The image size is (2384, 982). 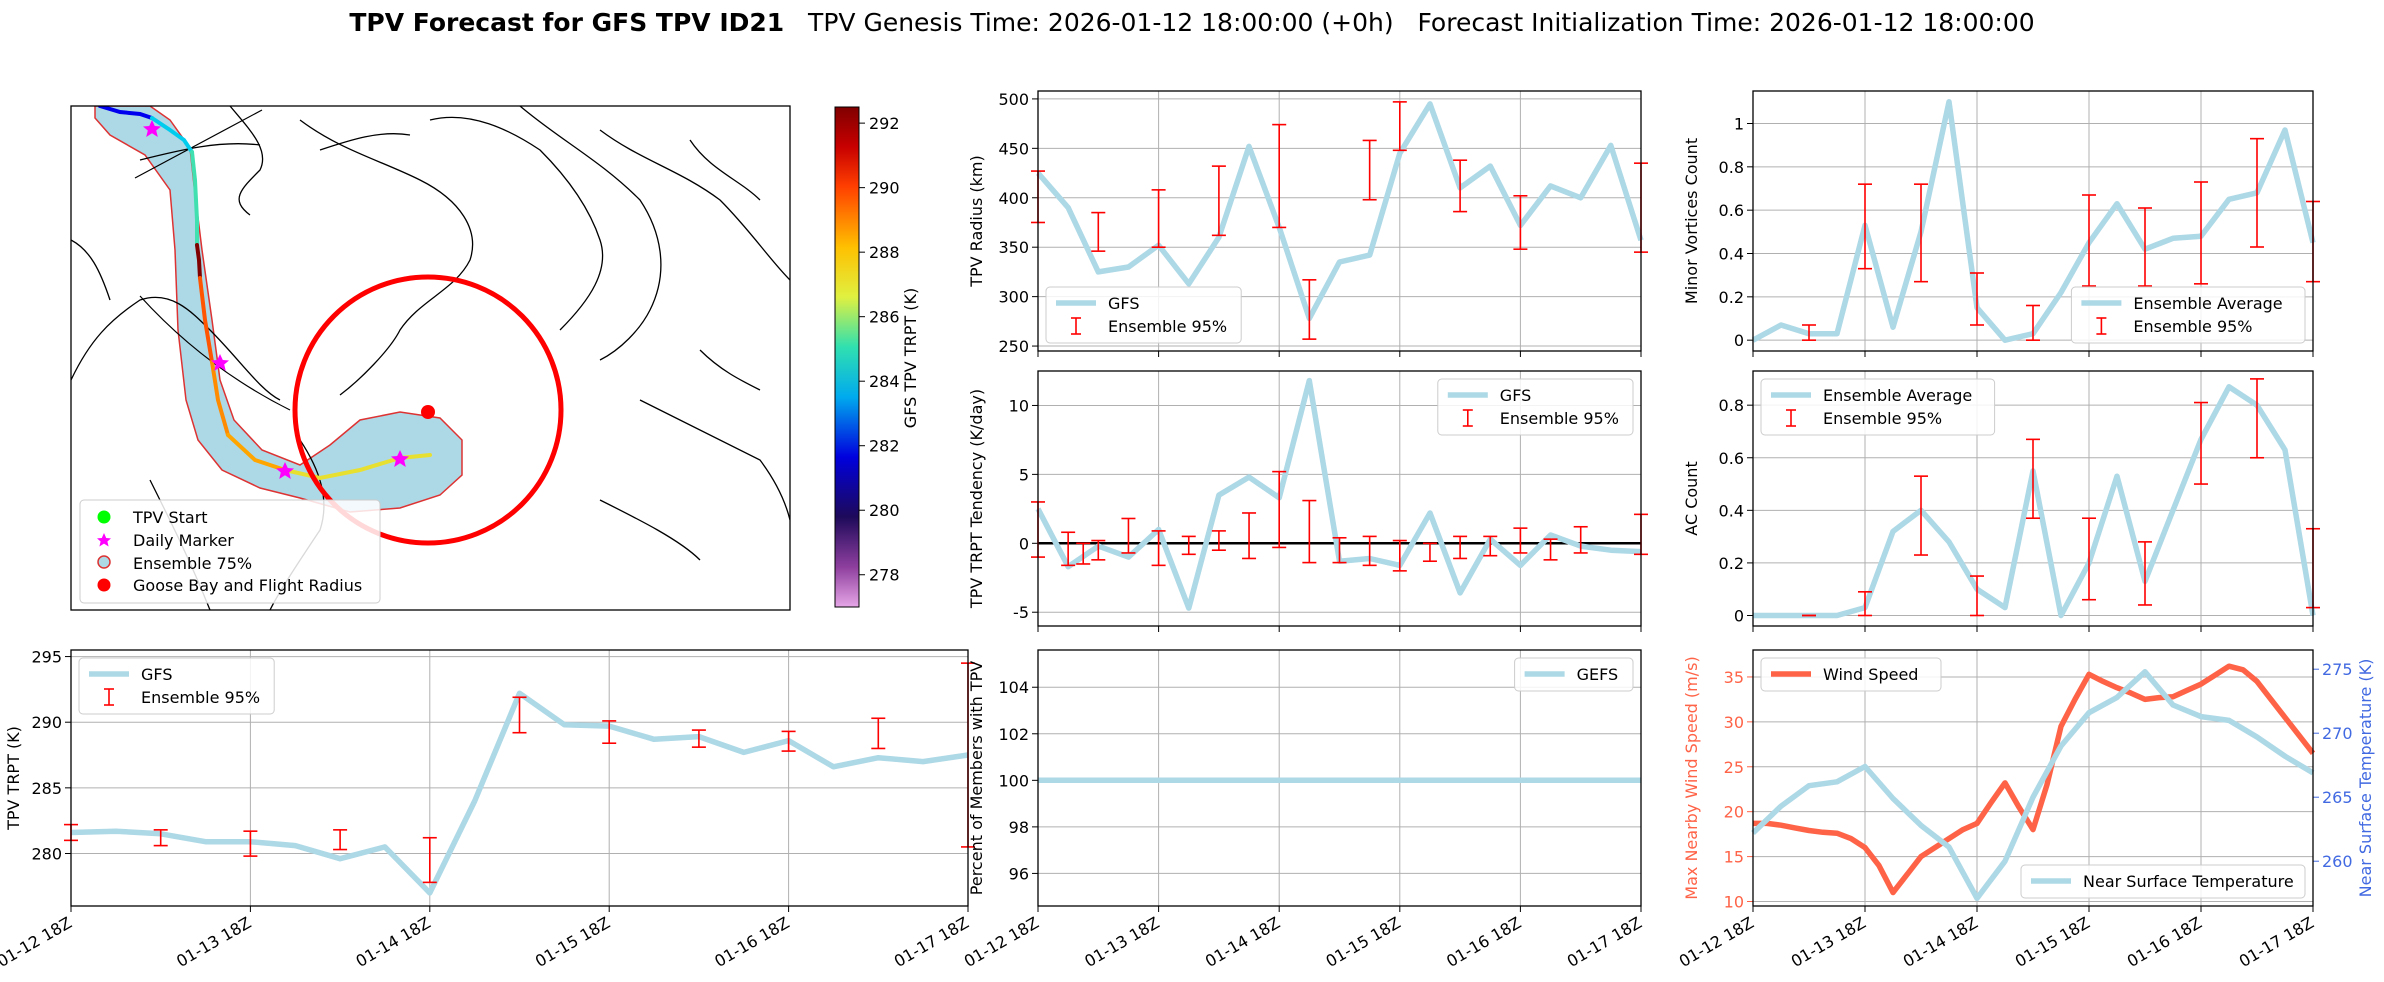 I want to click on y-tick-label: 300, so click(x=1013, y=297).